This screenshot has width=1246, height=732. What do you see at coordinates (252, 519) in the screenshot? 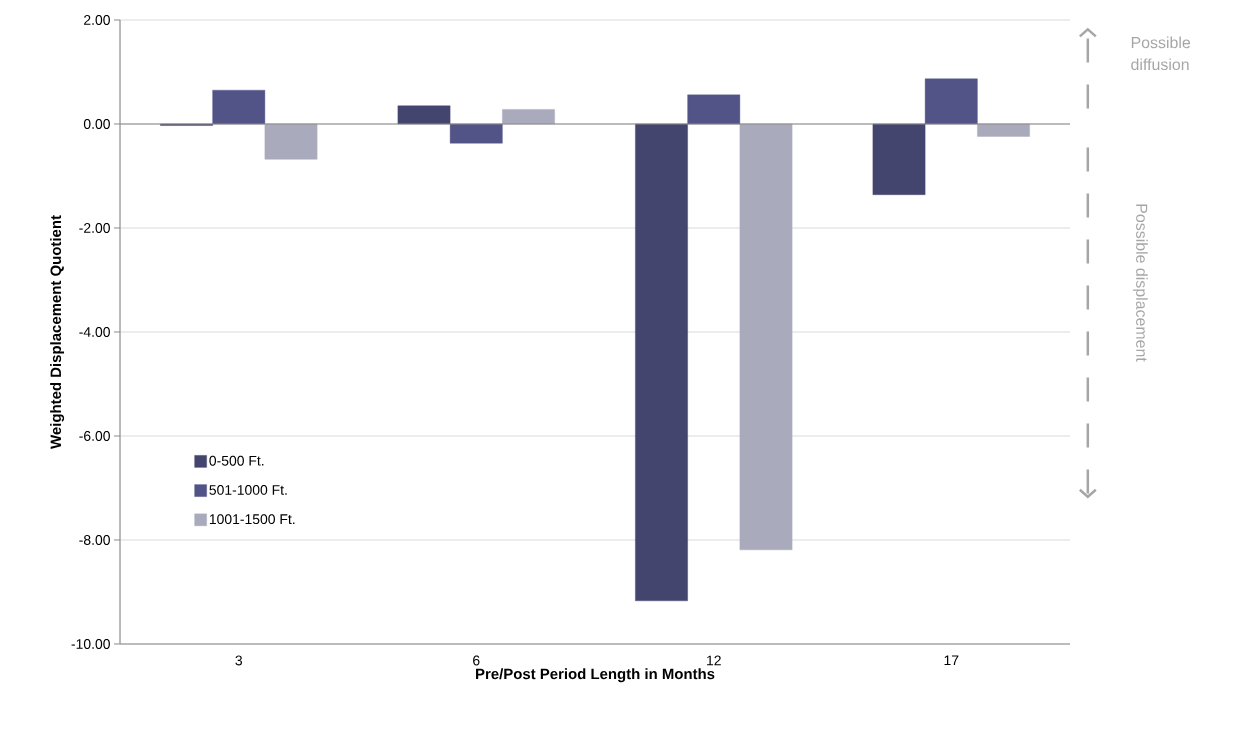
I see `legend-label: 1001-1500 Ft.` at bounding box center [252, 519].